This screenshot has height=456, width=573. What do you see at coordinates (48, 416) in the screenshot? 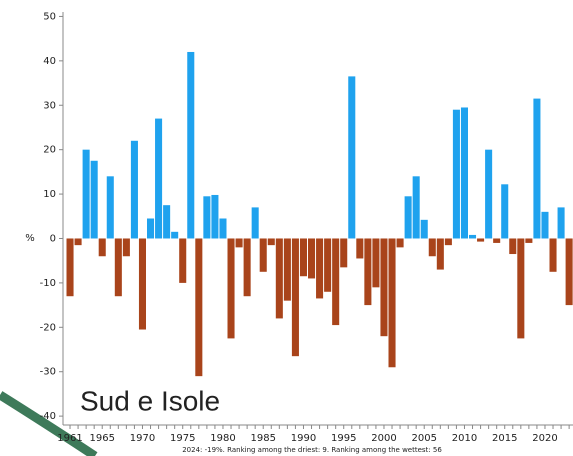
I see `y-tick-label: -40` at bounding box center [48, 416].